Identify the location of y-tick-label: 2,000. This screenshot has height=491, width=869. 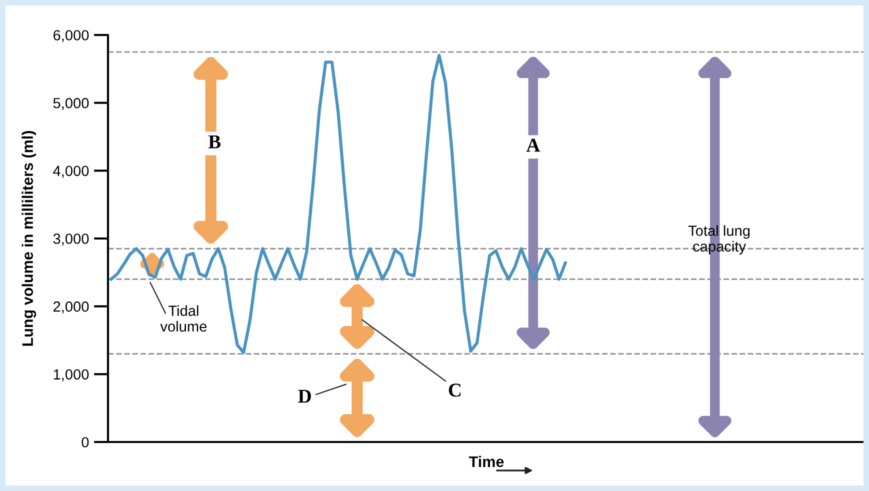
(71, 307).